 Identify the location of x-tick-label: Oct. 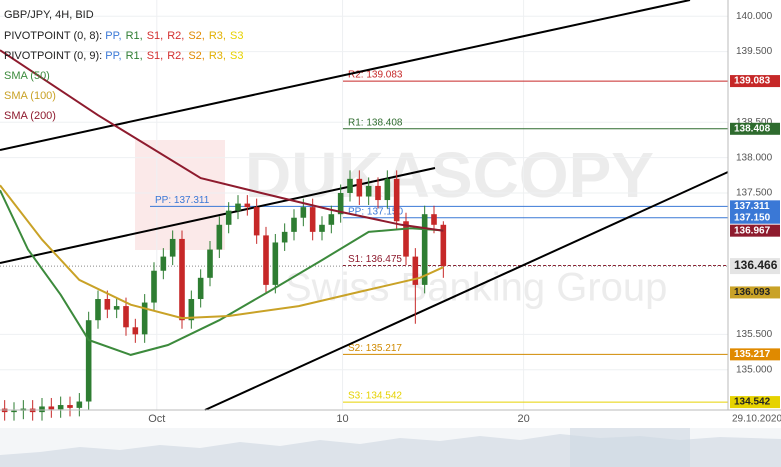
(156, 419).